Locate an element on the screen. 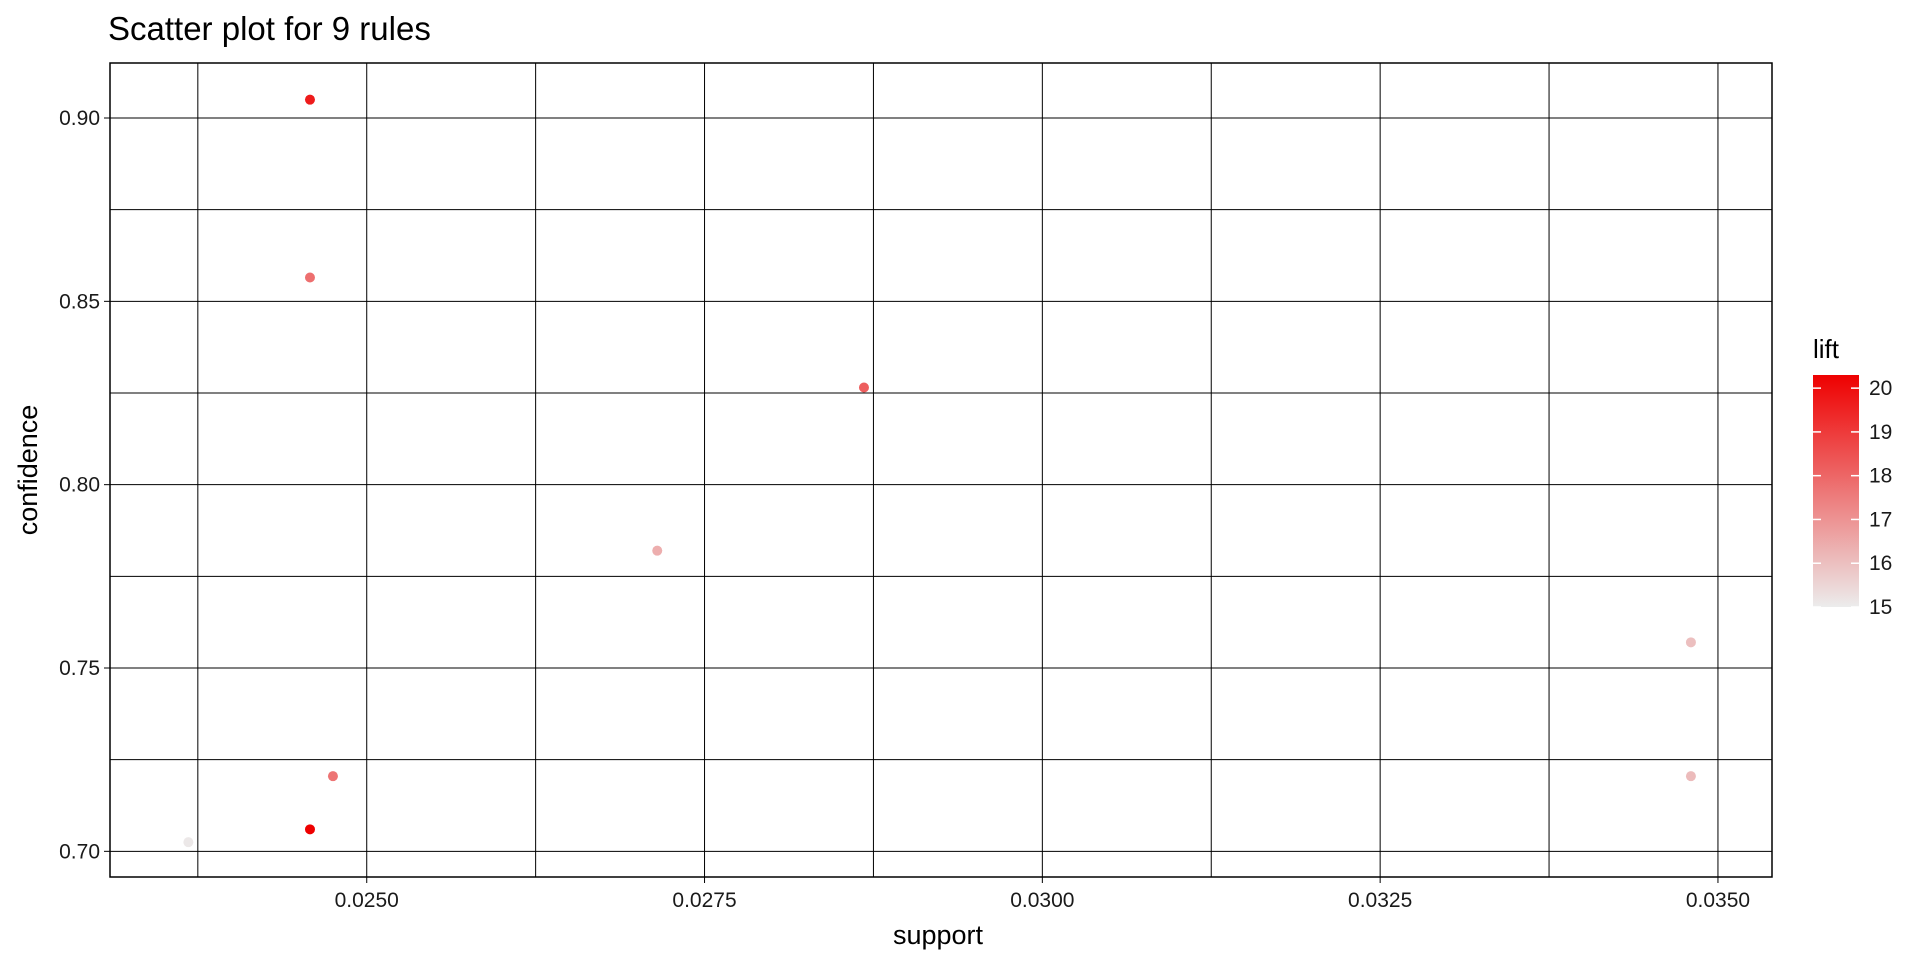 This screenshot has width=1920, height=960. x-axis-title: support is located at coordinates (938, 935).